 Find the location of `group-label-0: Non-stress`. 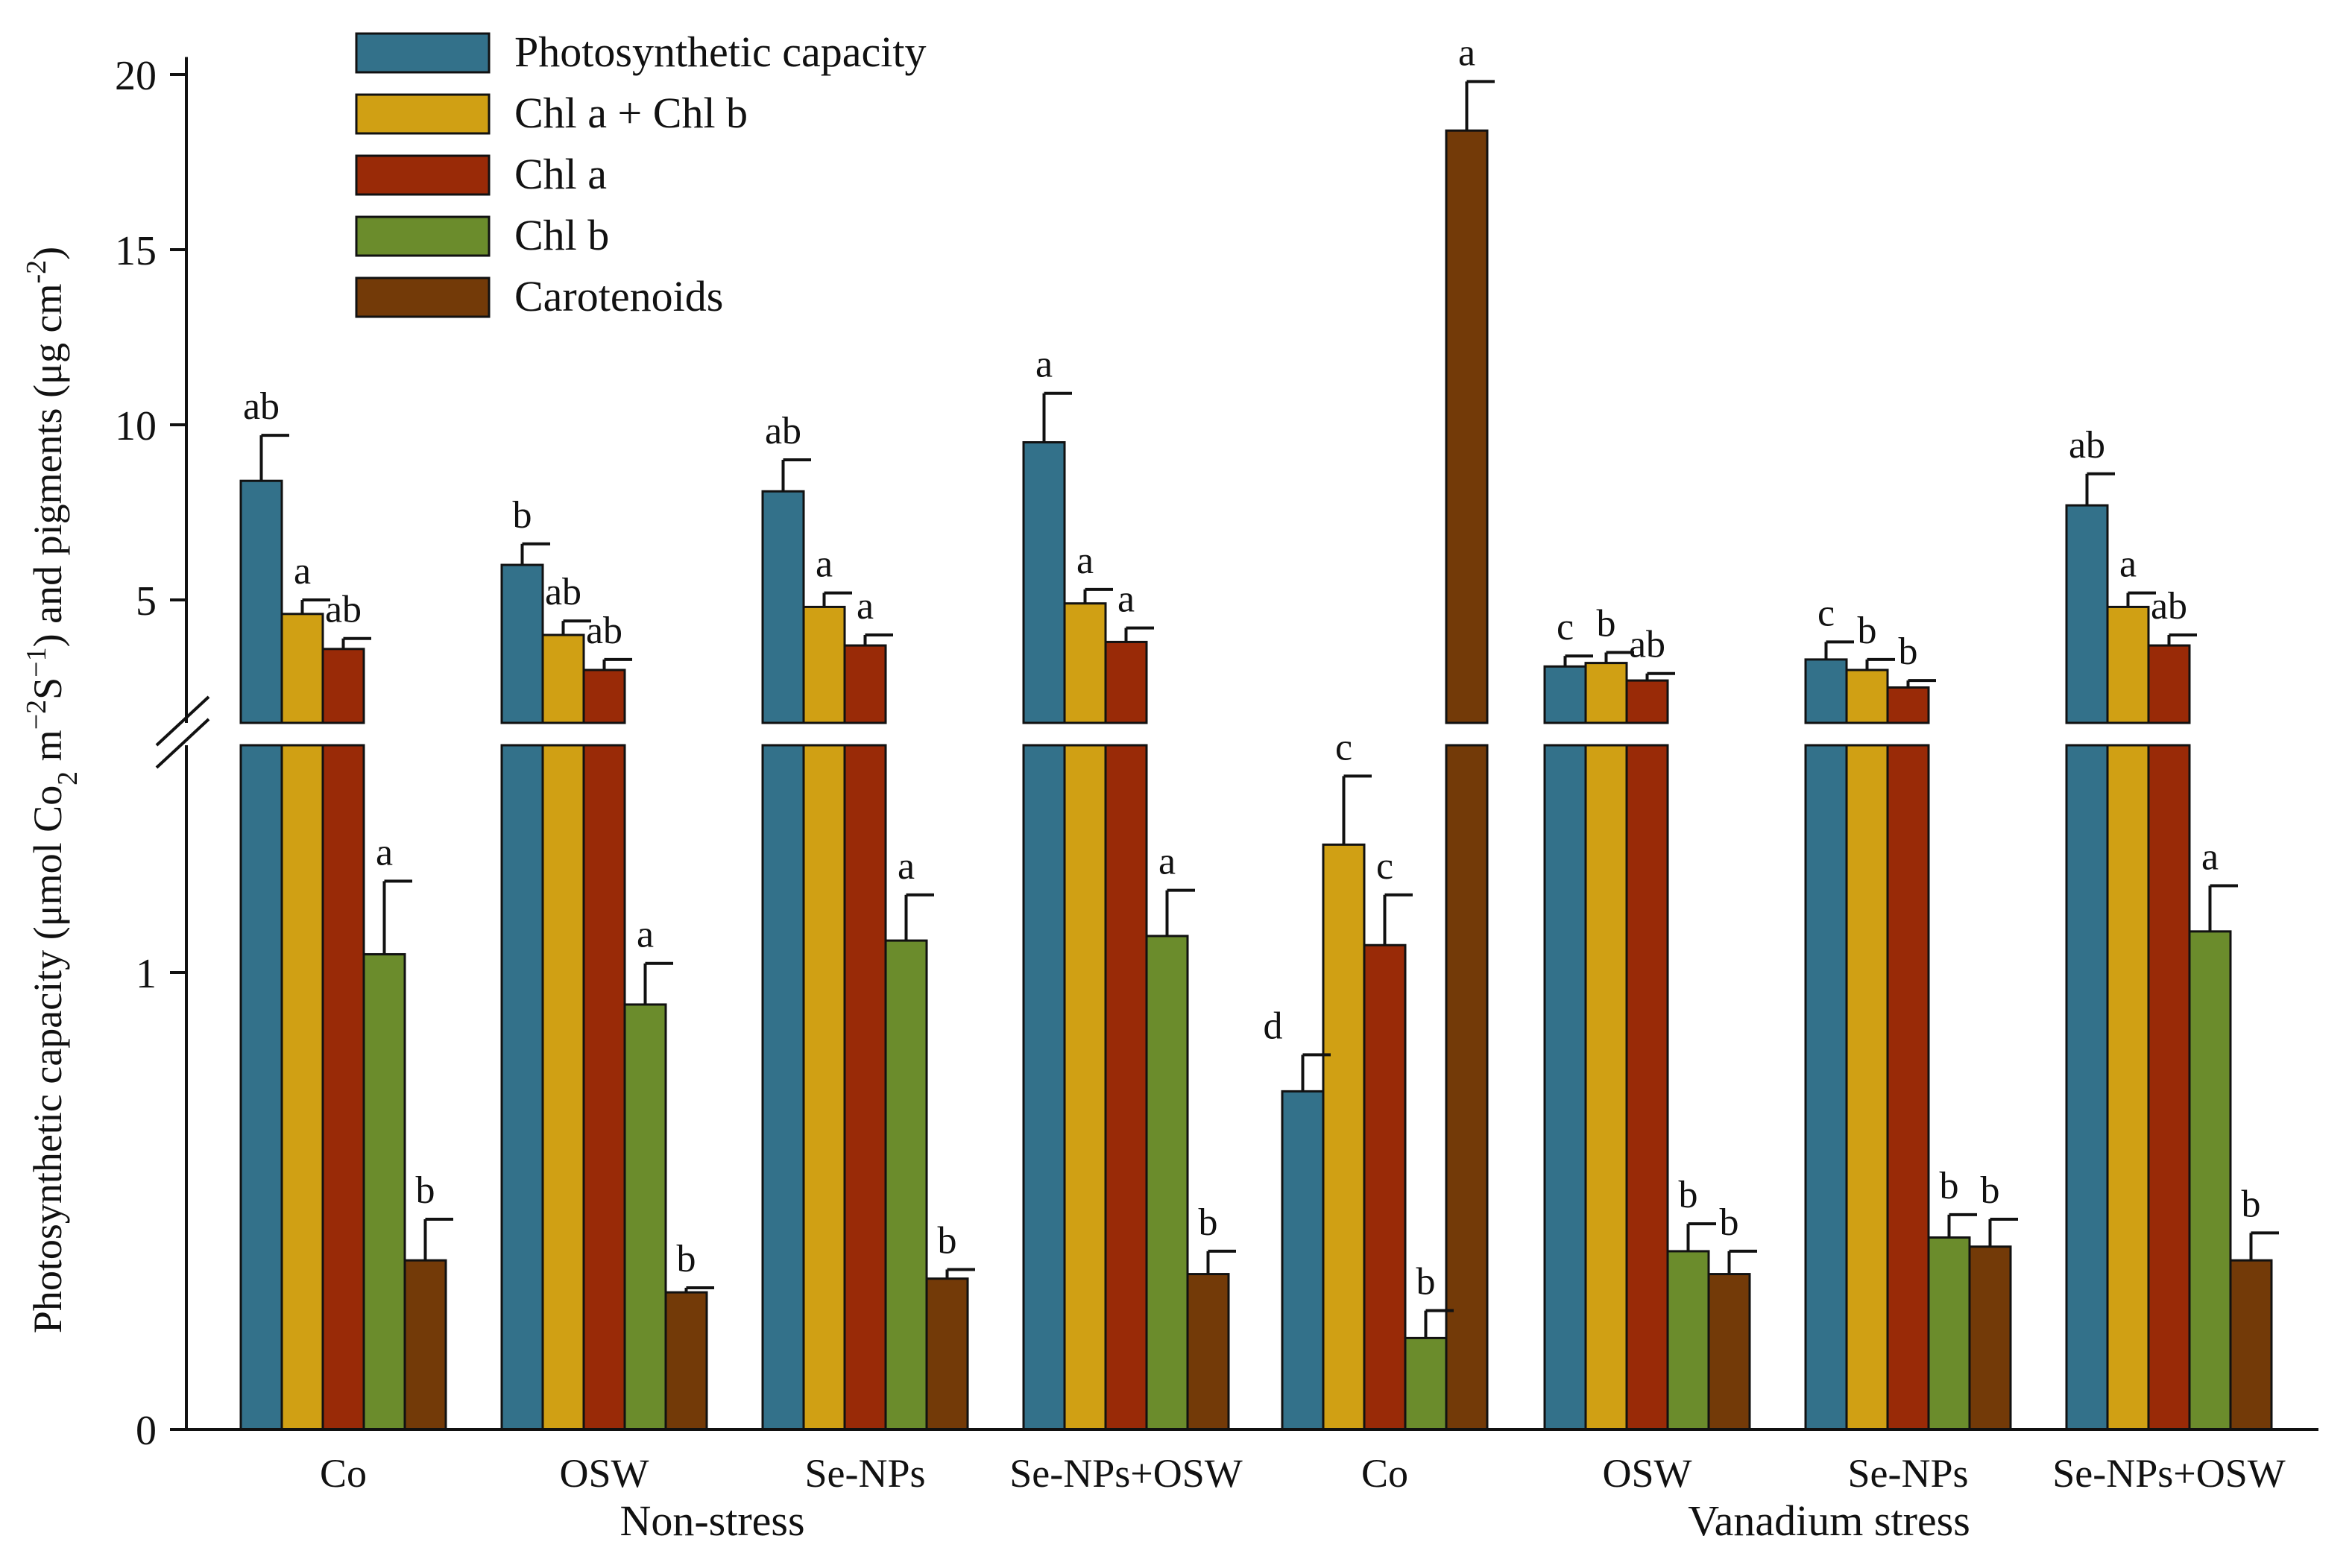

group-label-0: Non-stress is located at coordinates (711, 1520).